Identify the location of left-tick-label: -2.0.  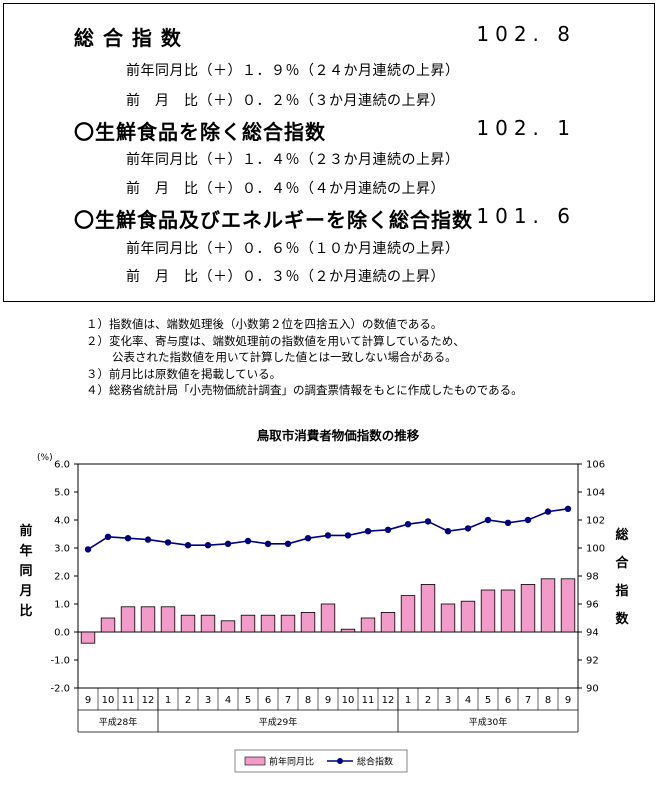
(60, 689).